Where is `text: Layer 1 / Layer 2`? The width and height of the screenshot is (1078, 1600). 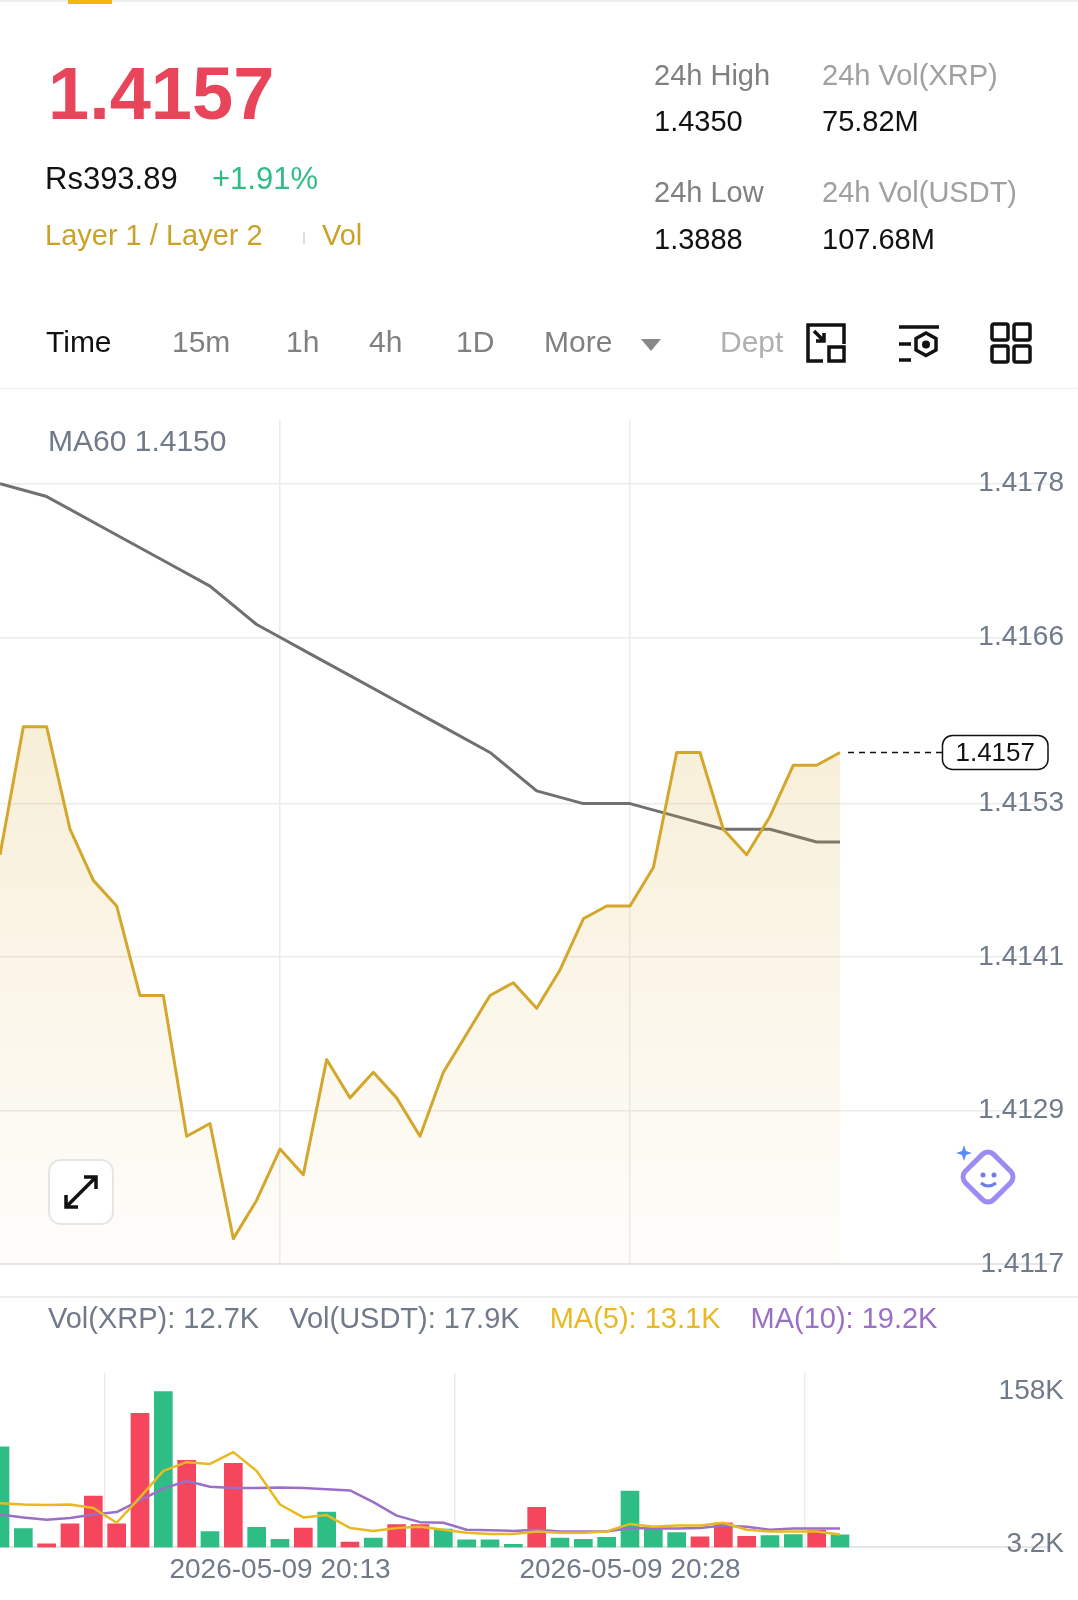
text: Layer 1 / Layer 2 is located at coordinates (154, 235).